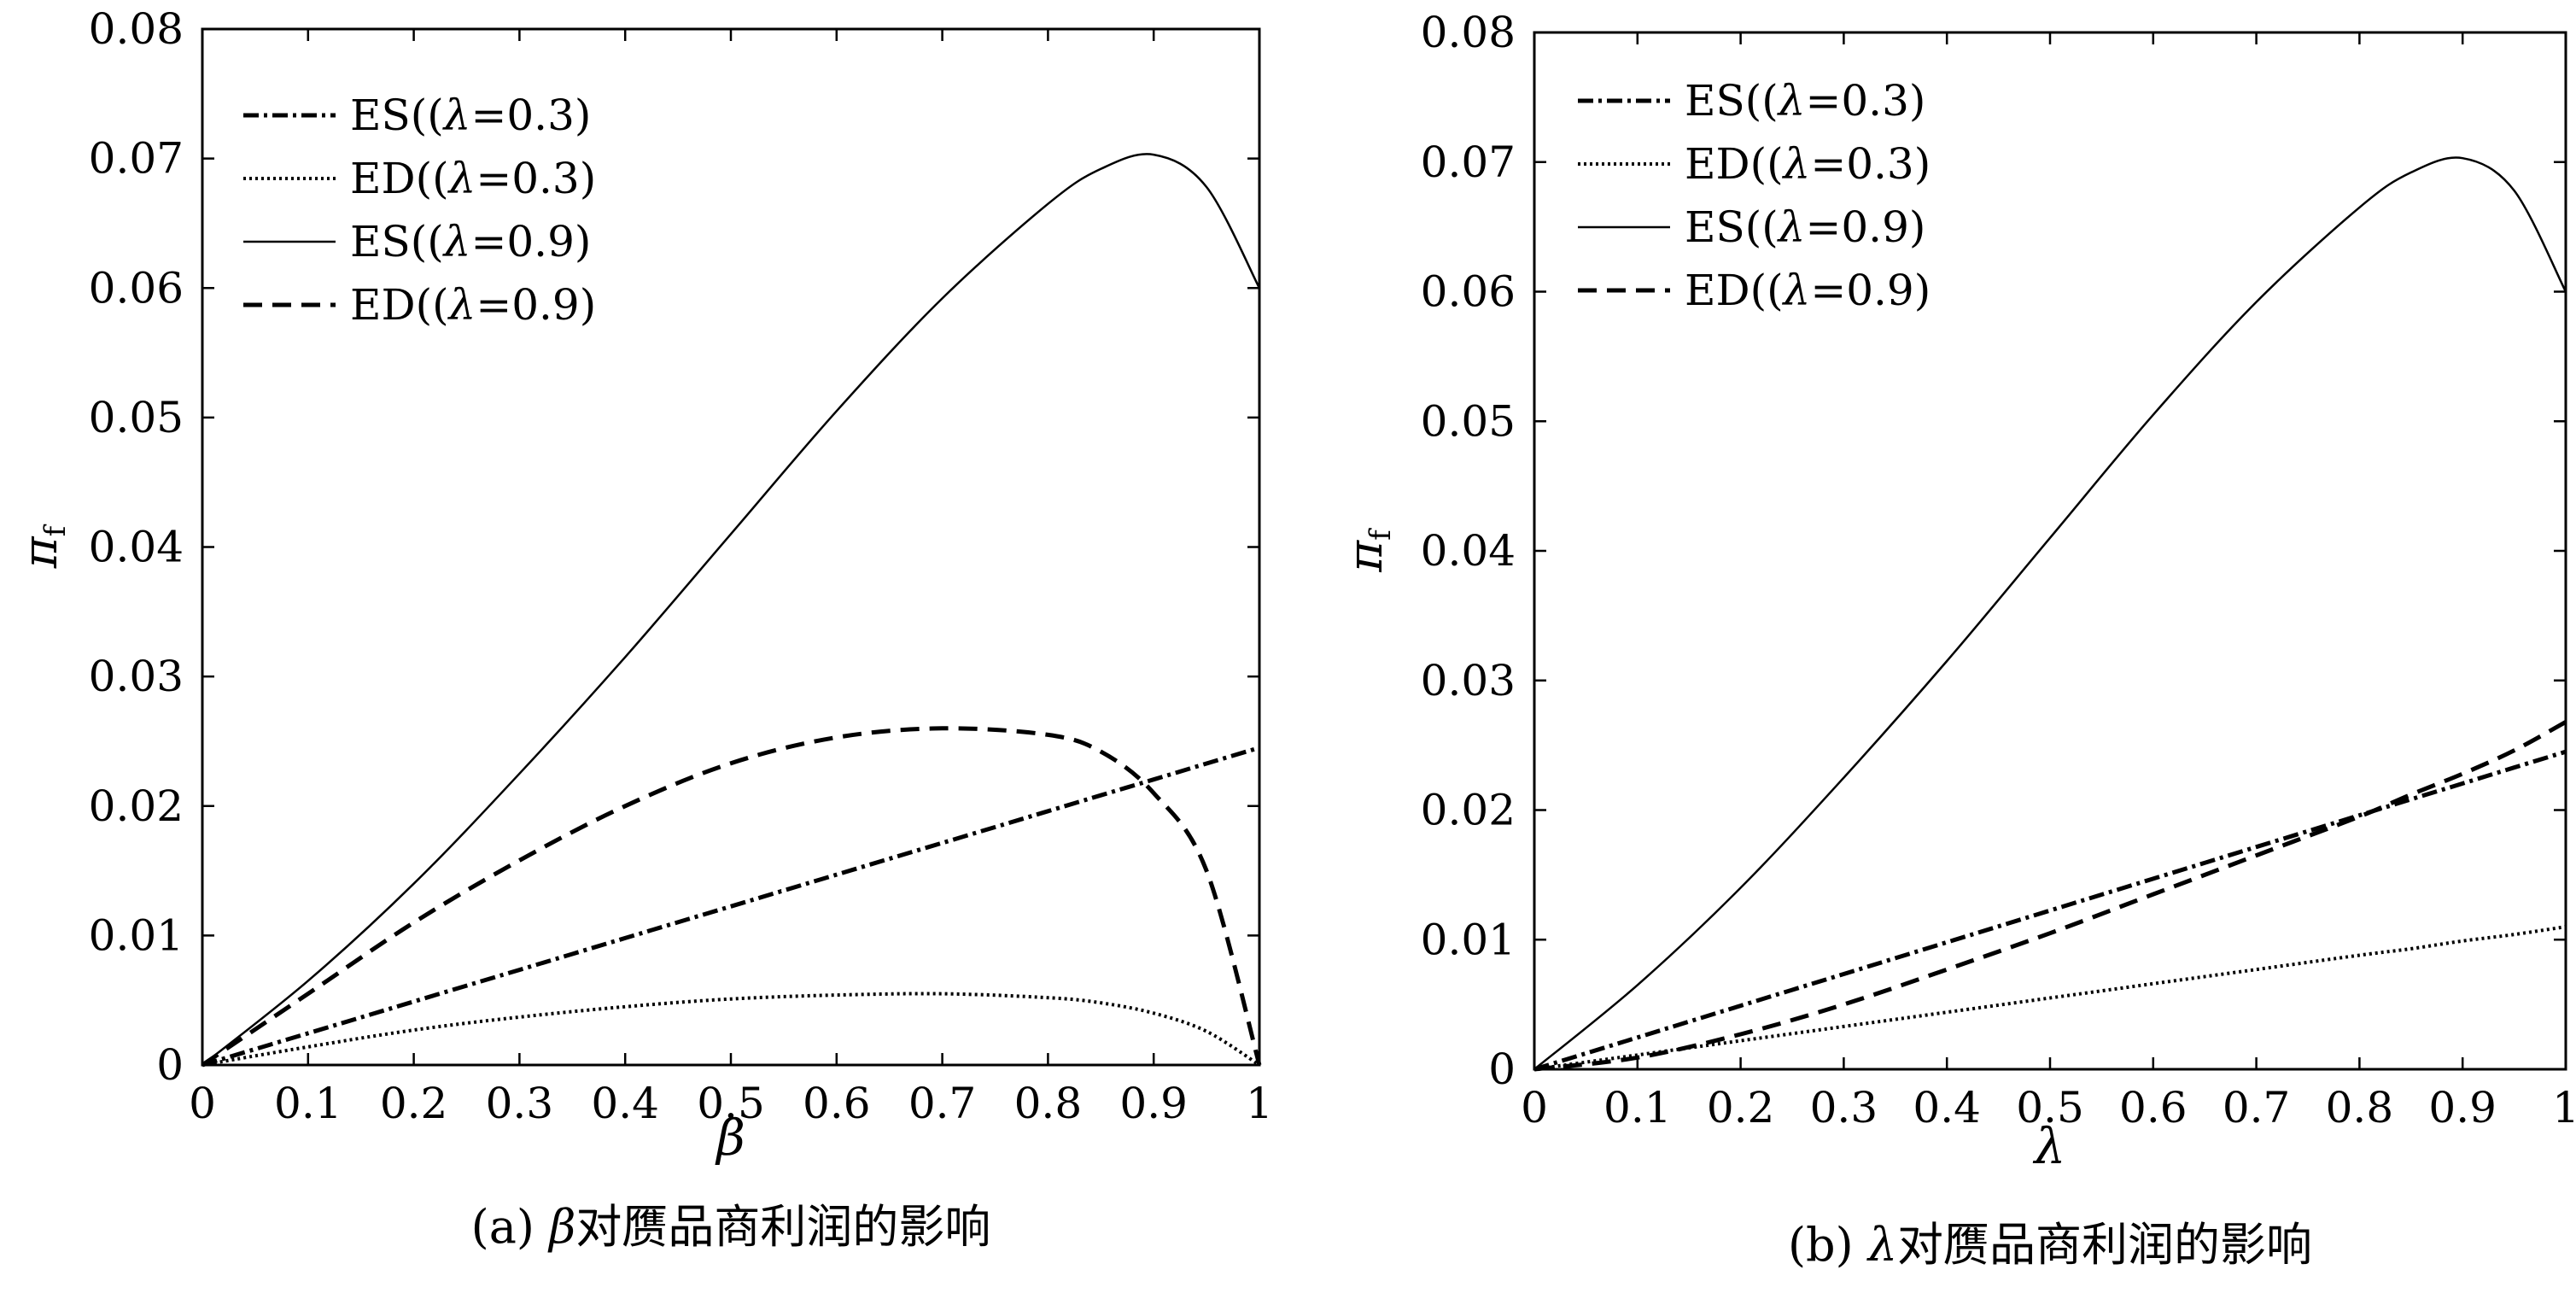 This screenshot has width=2576, height=1299. Describe the element at coordinates (730, 1138) in the screenshot. I see `x-axis-label: β` at that location.